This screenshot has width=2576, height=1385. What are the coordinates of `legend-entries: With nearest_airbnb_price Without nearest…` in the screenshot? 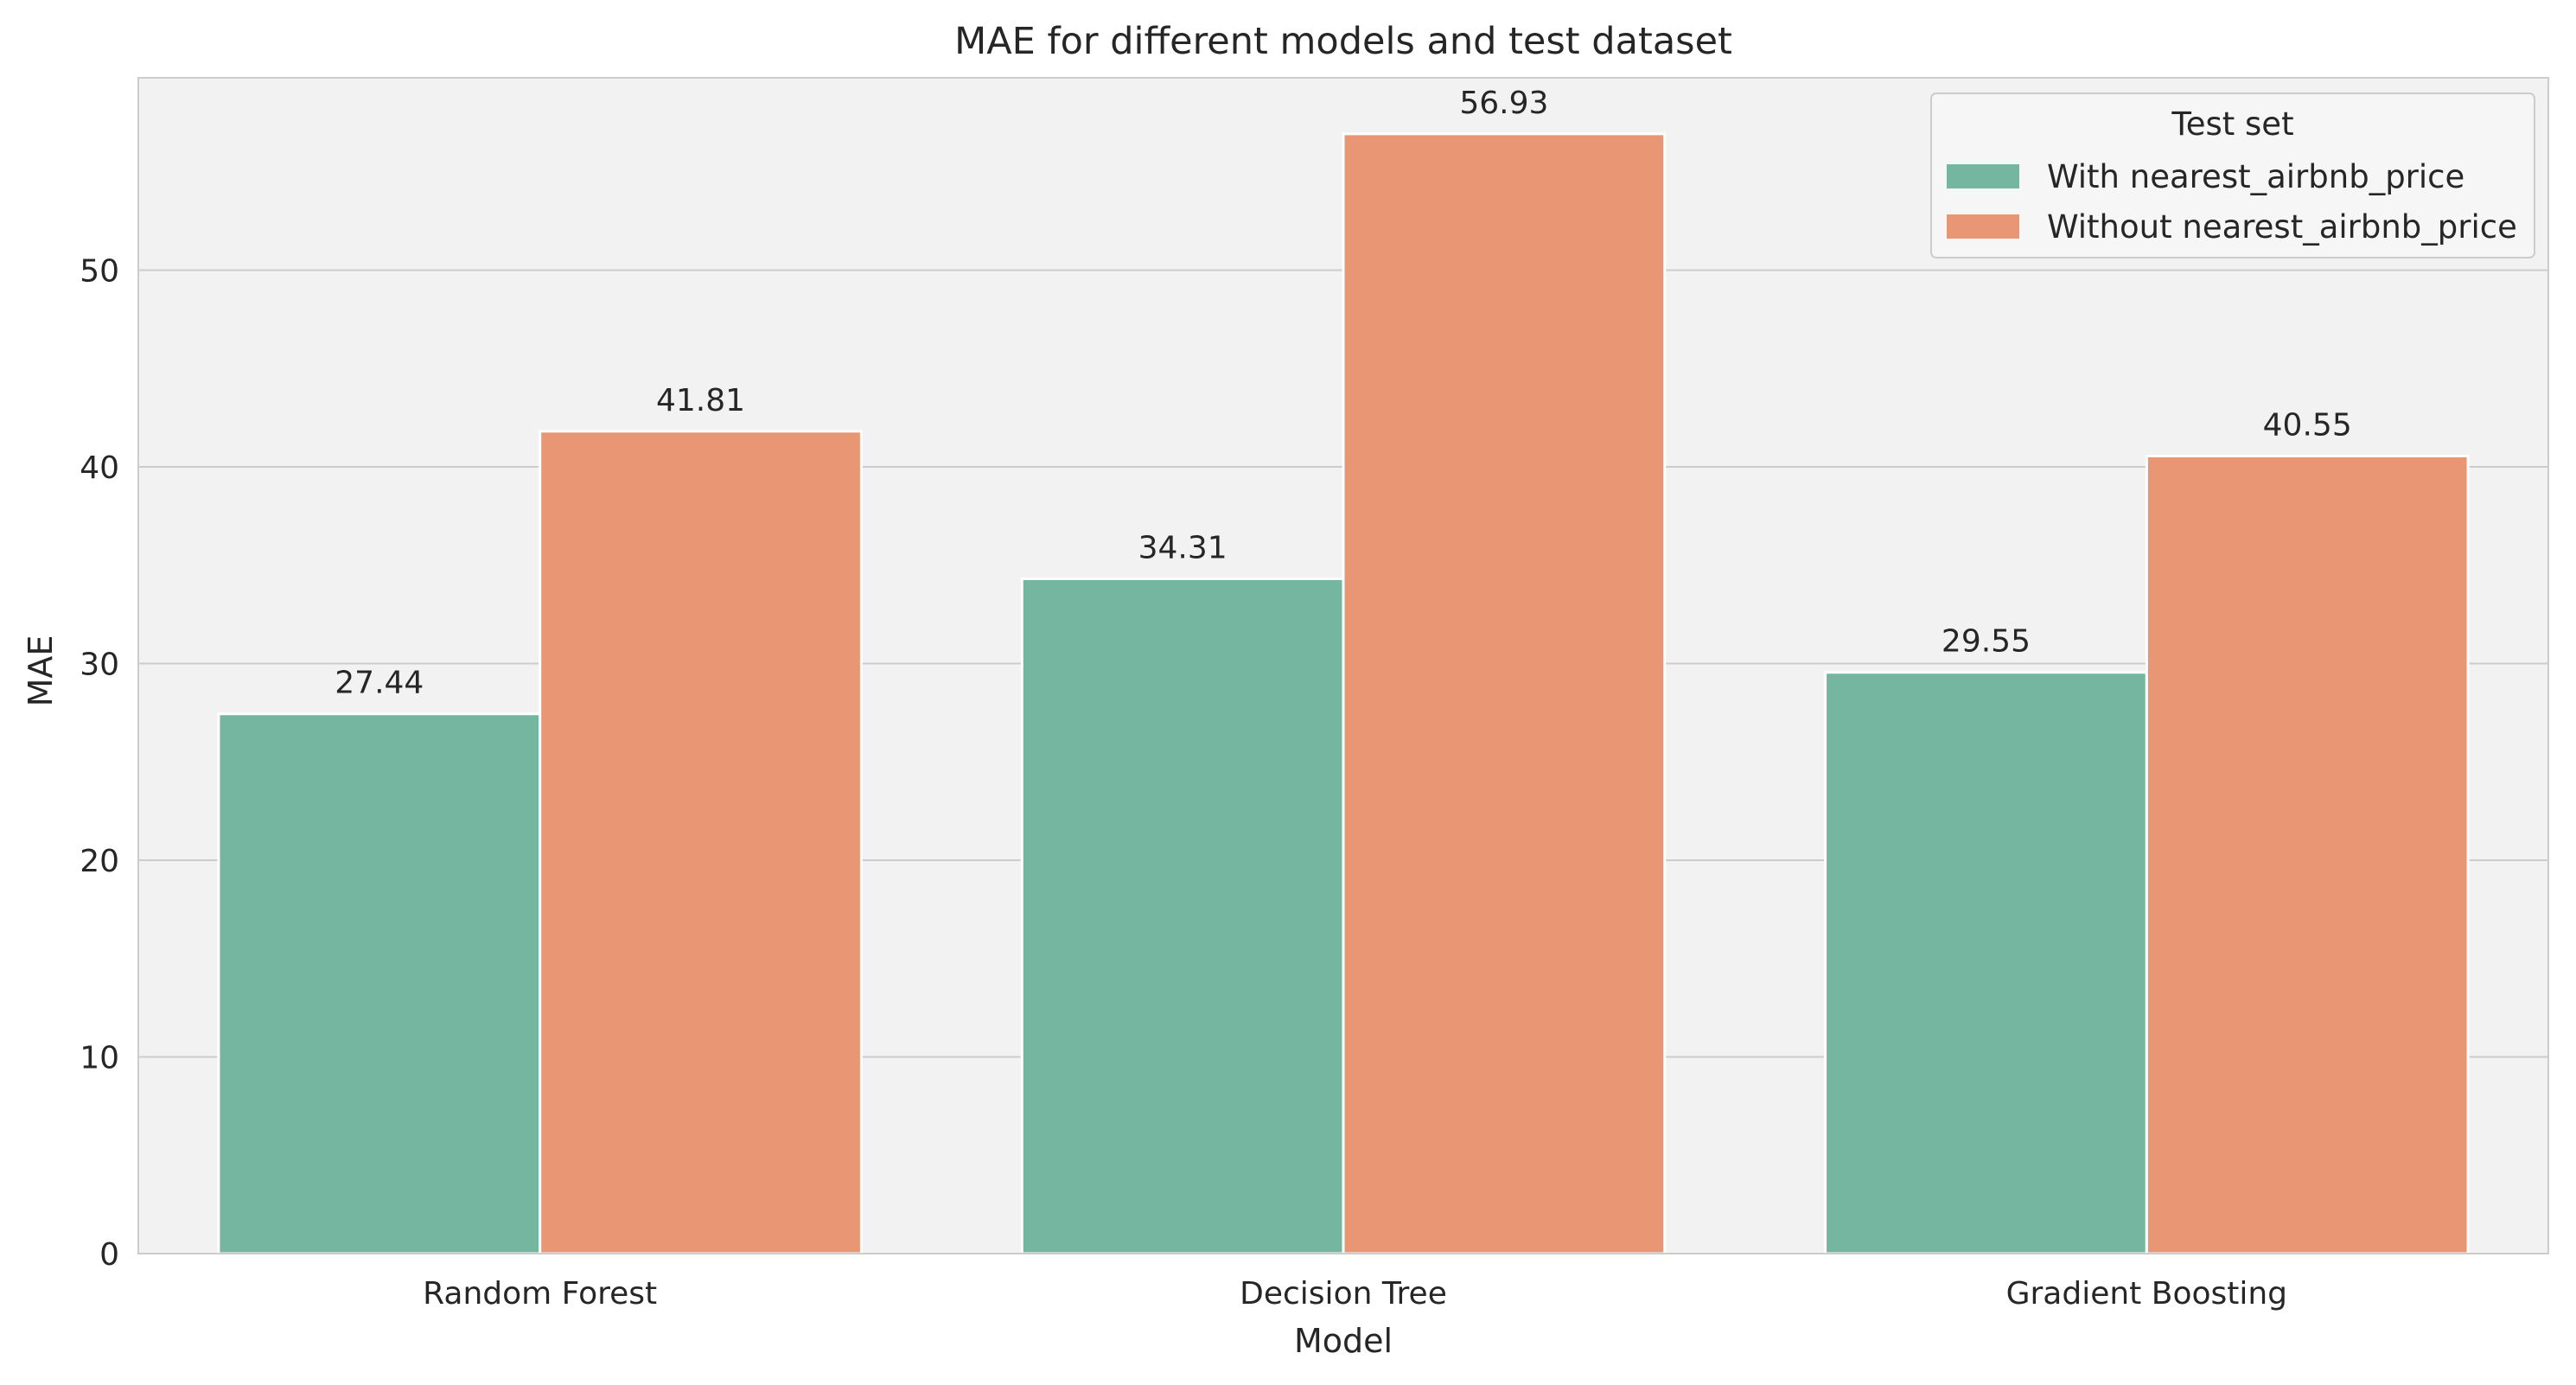 It's located at (2232, 202).